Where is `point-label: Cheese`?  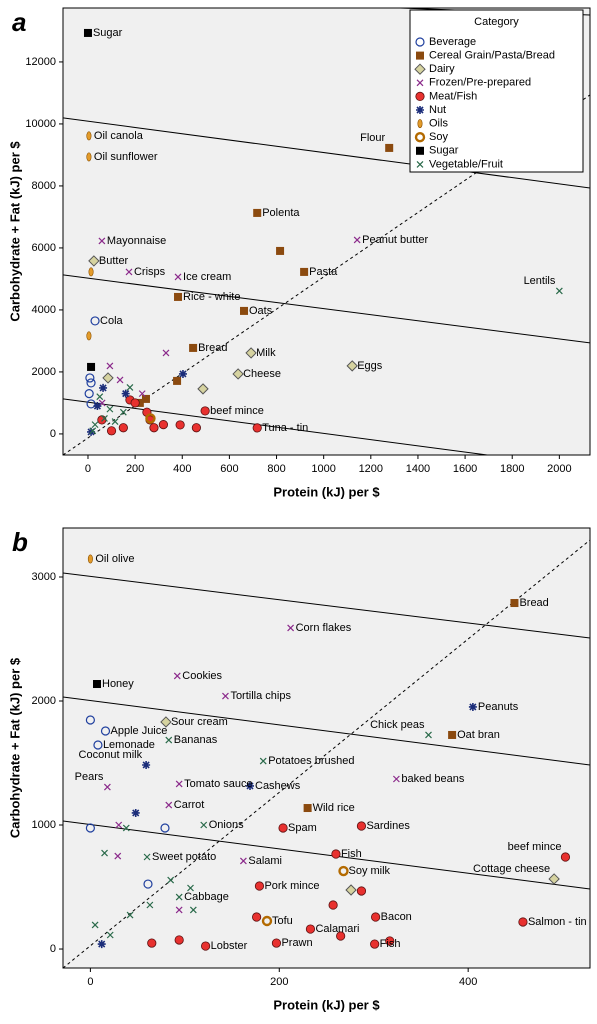
point-label: Cheese is located at coordinates (262, 374).